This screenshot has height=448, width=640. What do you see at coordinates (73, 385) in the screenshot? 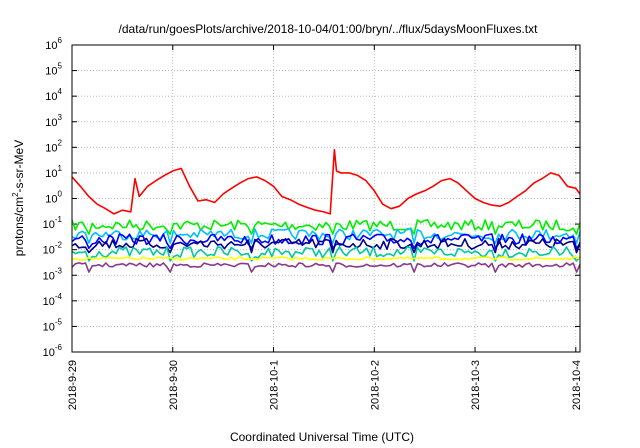
I see `x-tick-label: 2018-9-29` at bounding box center [73, 385].